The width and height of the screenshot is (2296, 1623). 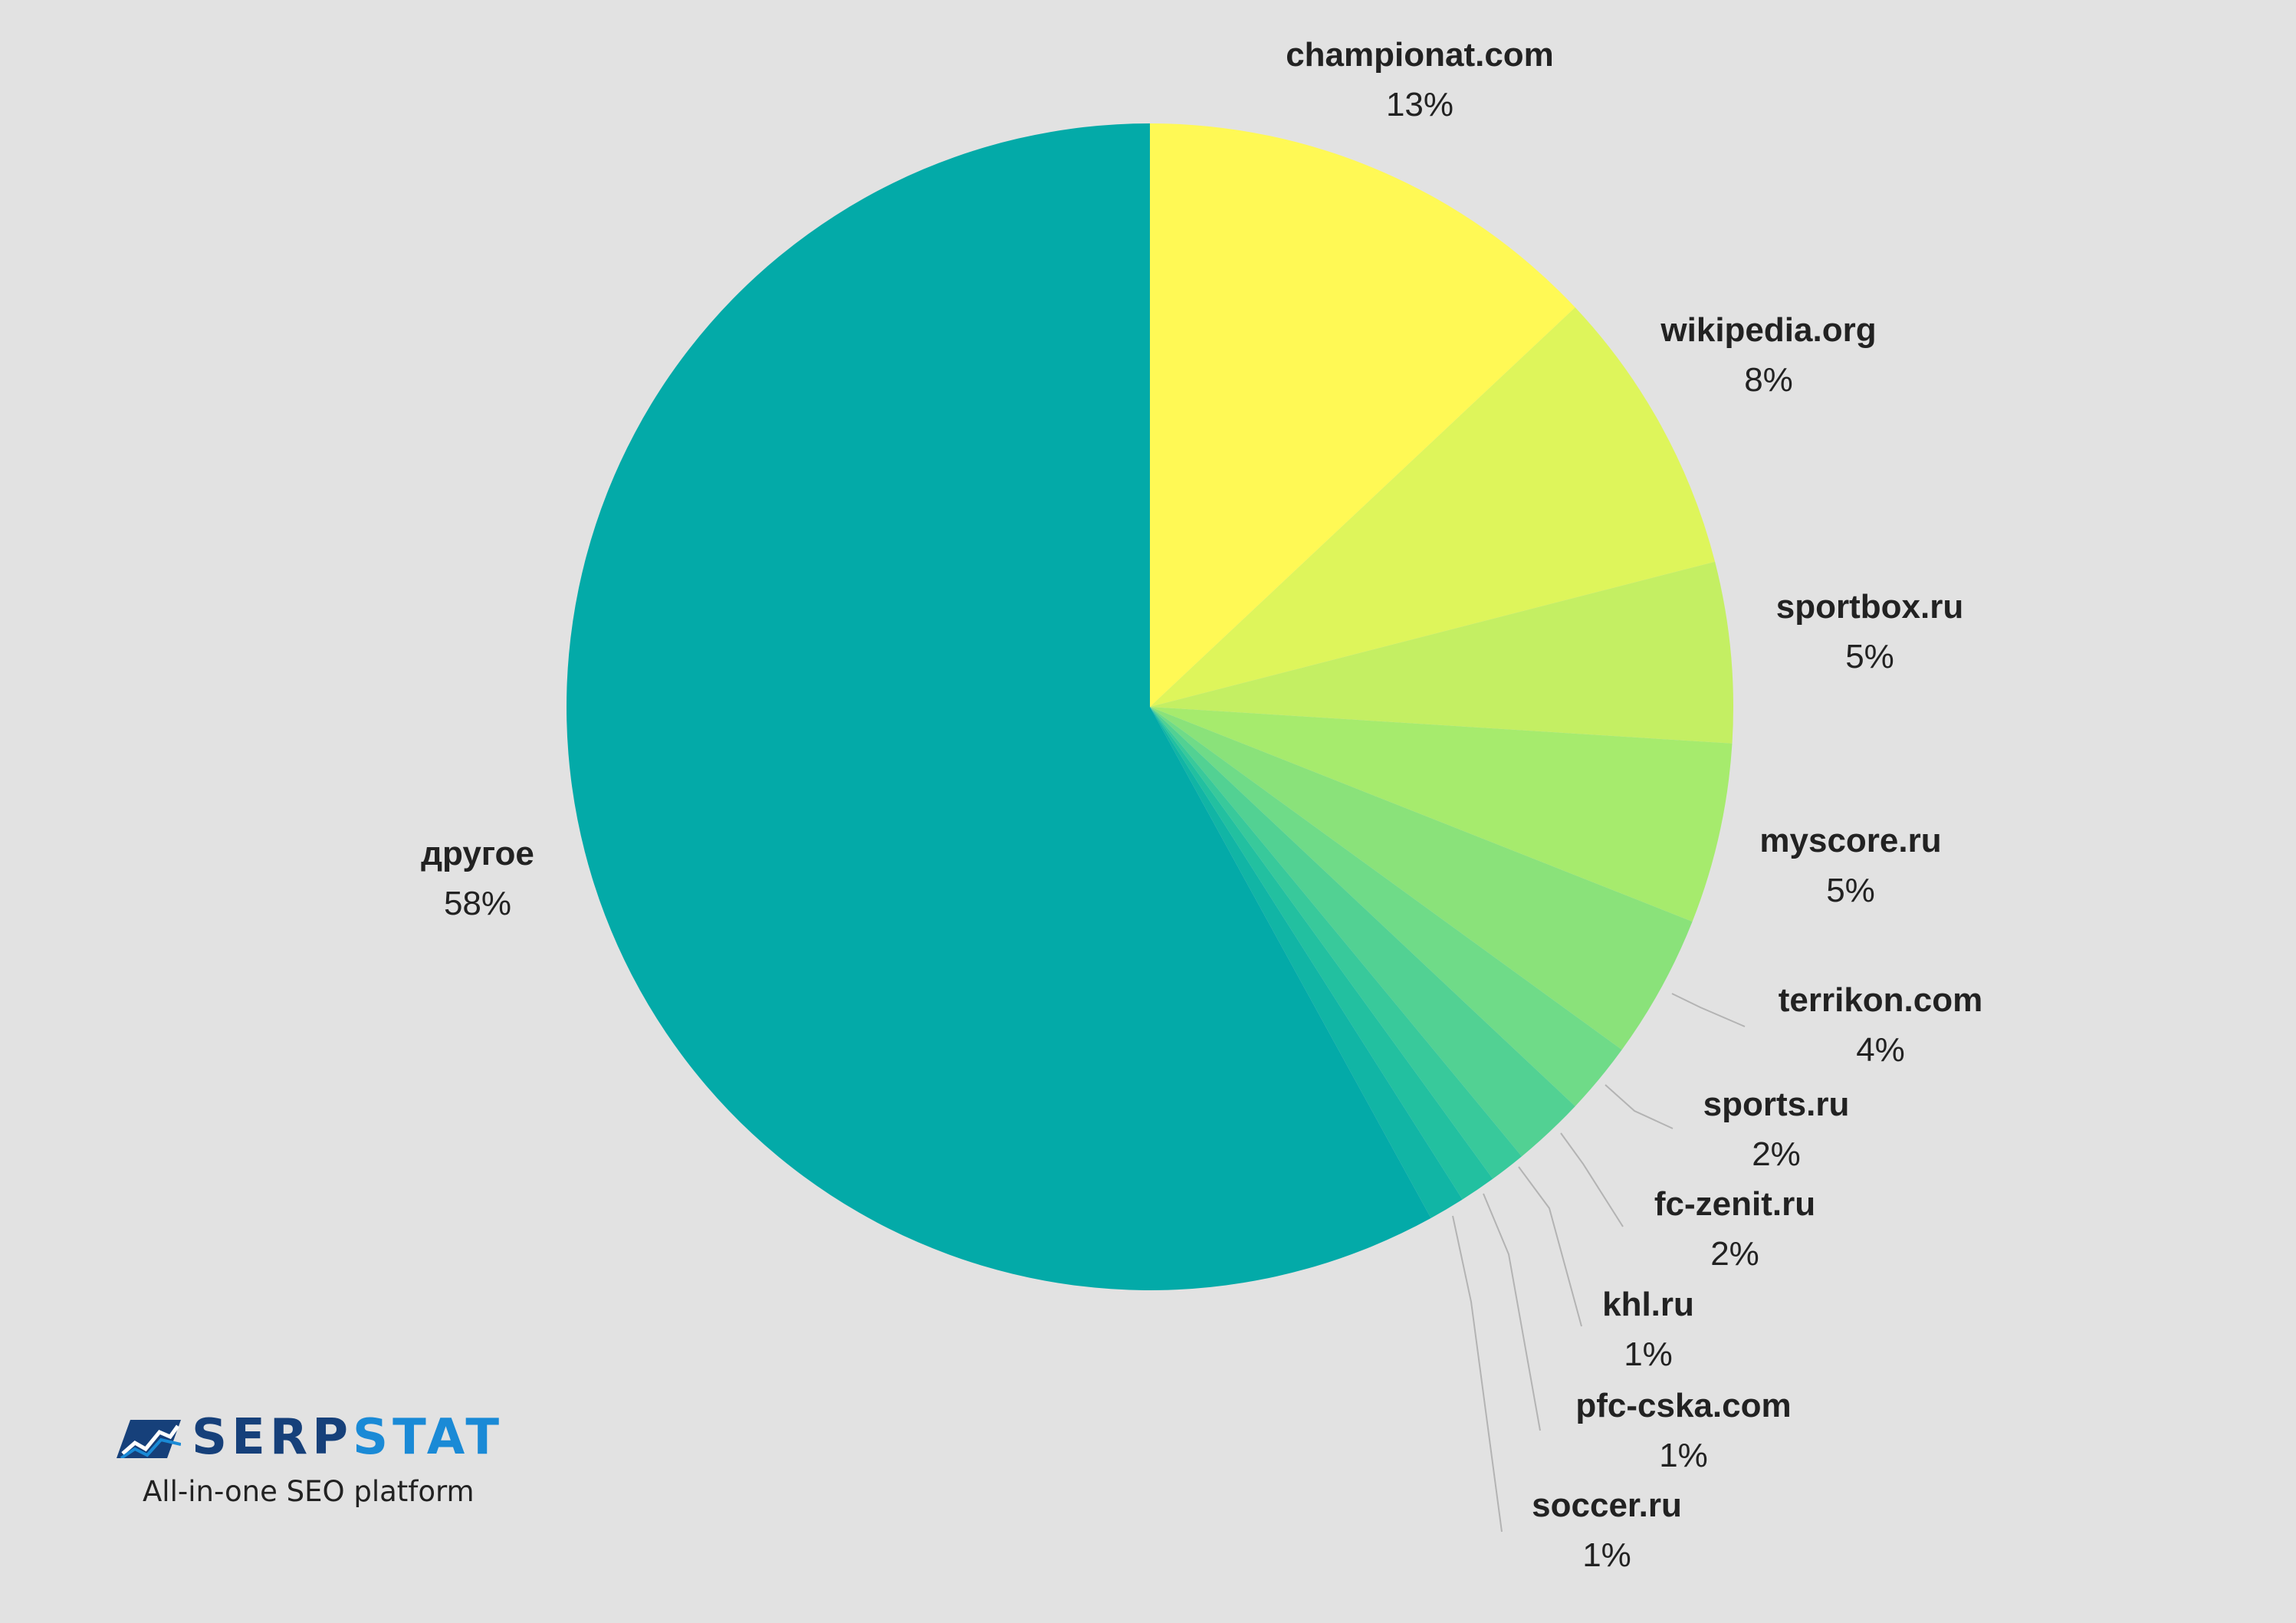 I want to click on slice-label: myscore.ru, so click(x=1850, y=840).